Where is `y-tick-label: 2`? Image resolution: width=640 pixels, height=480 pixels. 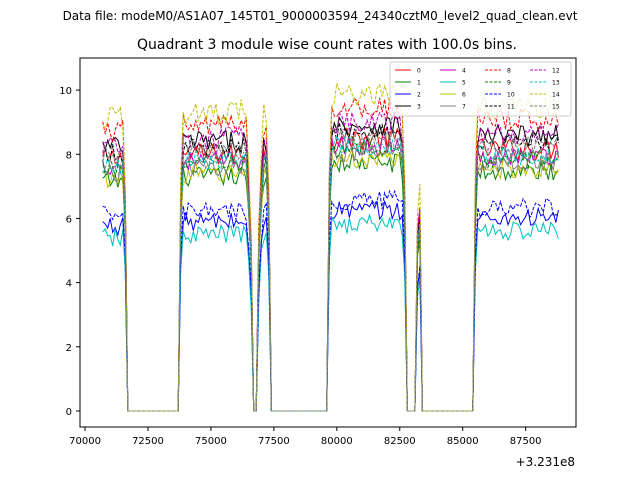
y-tick-label: 2 is located at coordinates (69, 348).